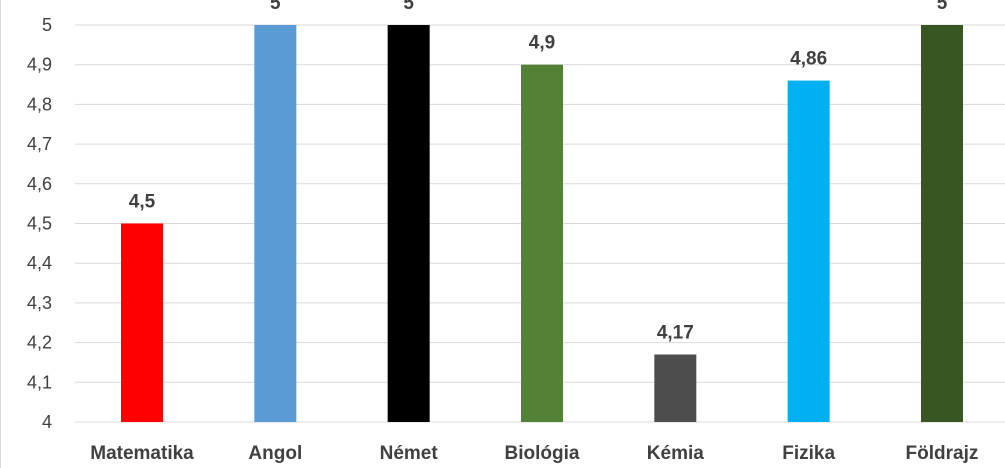 The width and height of the screenshot is (1005, 468). What do you see at coordinates (275, 223) in the screenshot?
I see `bar-angol` at bounding box center [275, 223].